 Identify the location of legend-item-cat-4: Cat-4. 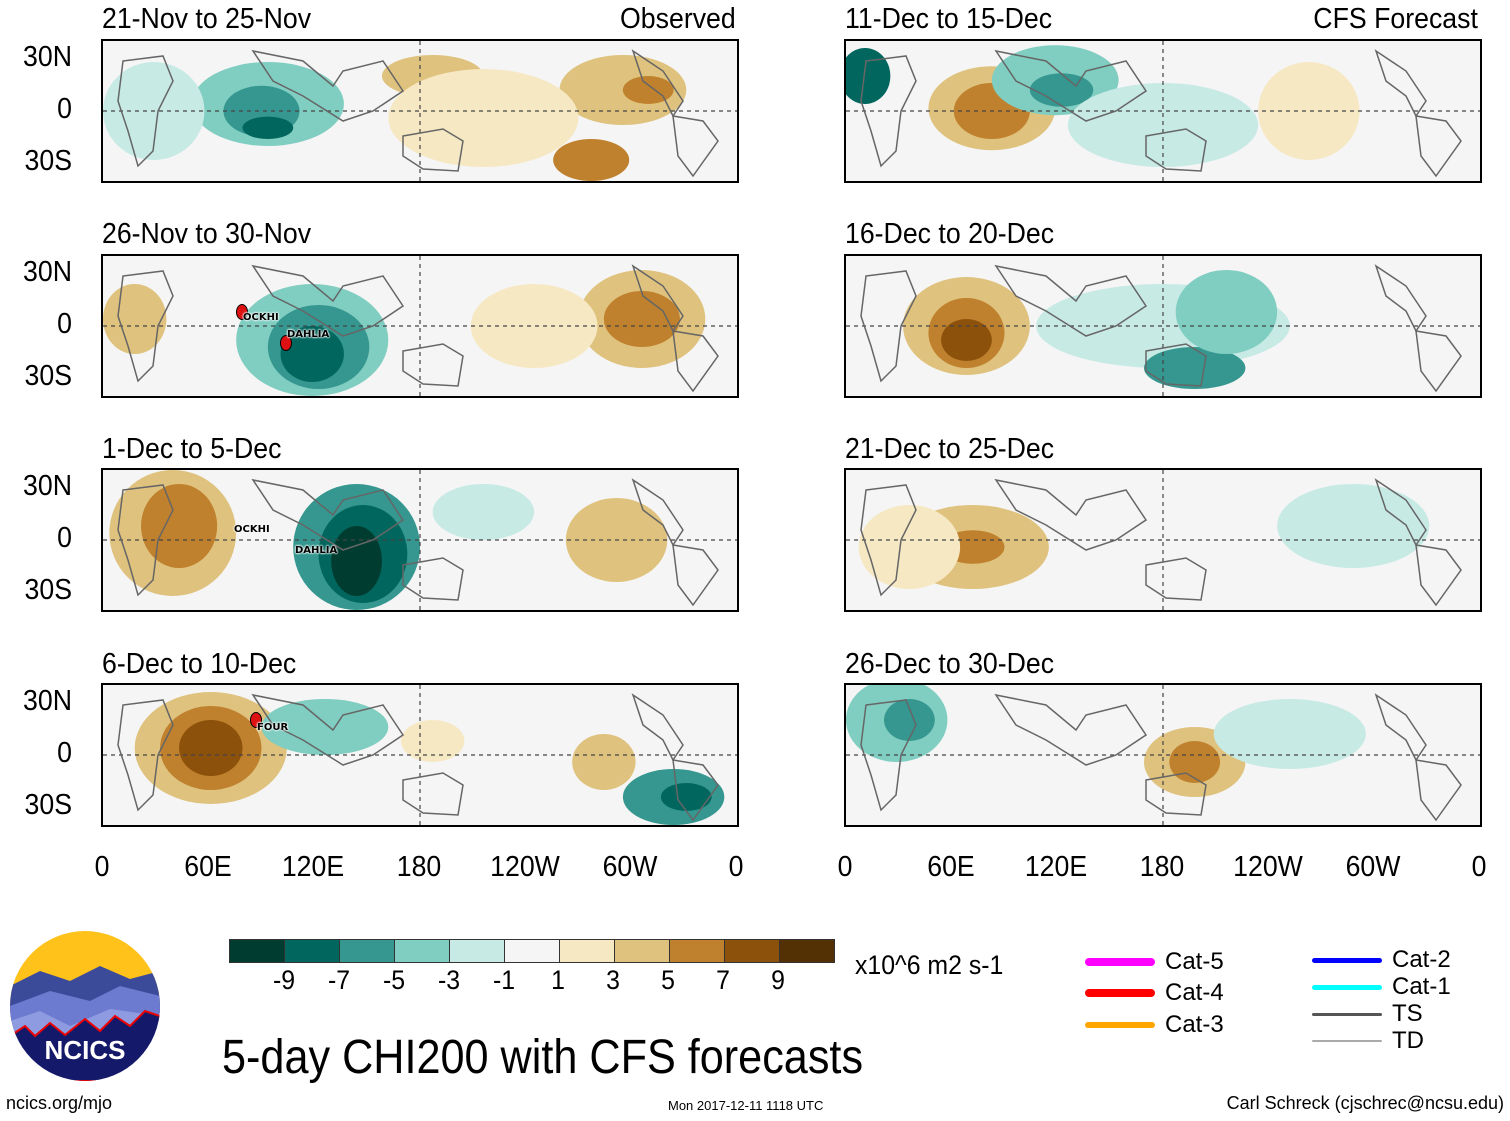
(1154, 993).